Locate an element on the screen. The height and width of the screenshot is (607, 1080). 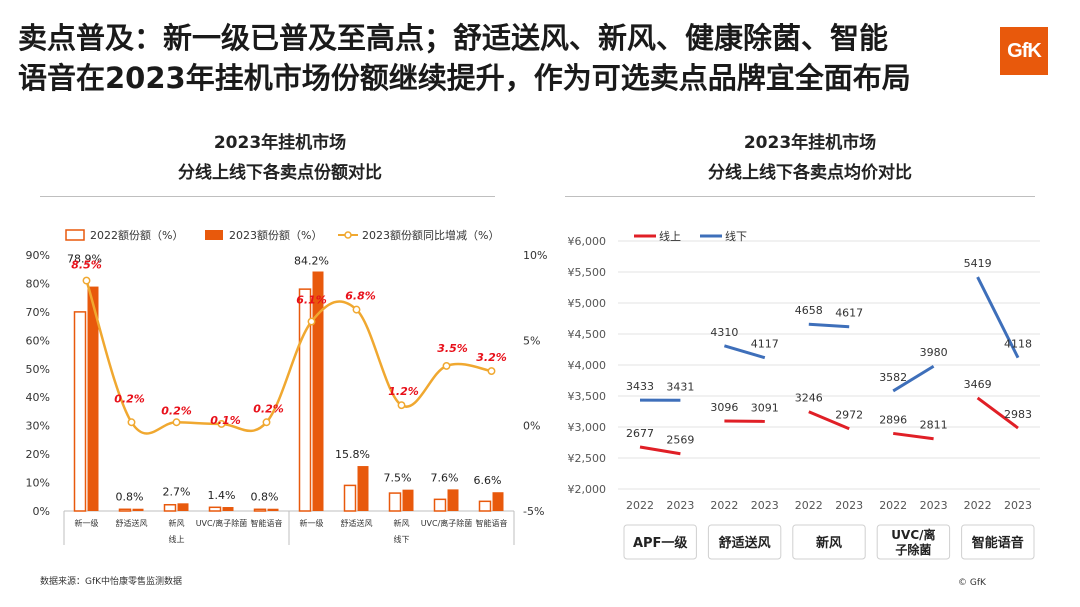
price-value-label: 3096 is located at coordinates (724, 407).